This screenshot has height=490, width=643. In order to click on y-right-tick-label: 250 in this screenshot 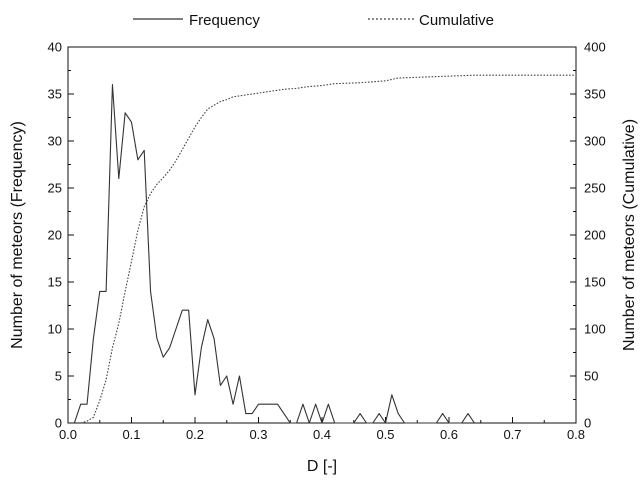, I will do `click(595, 188)`.